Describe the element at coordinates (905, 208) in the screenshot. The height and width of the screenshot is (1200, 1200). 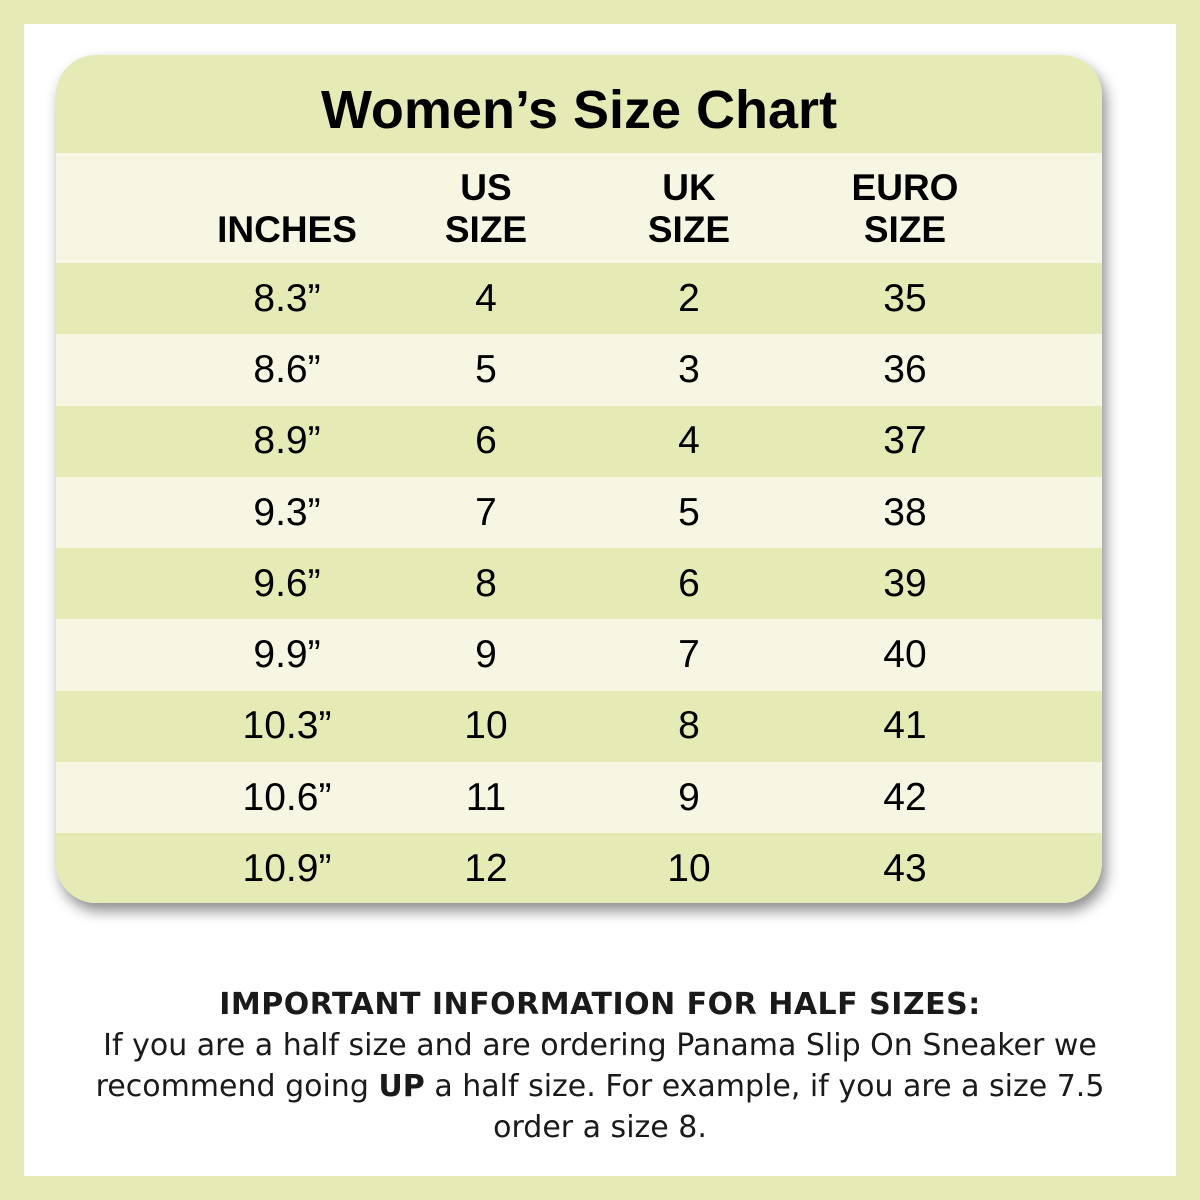
I see `column-header-euro-size: EURO SIZE` at that location.